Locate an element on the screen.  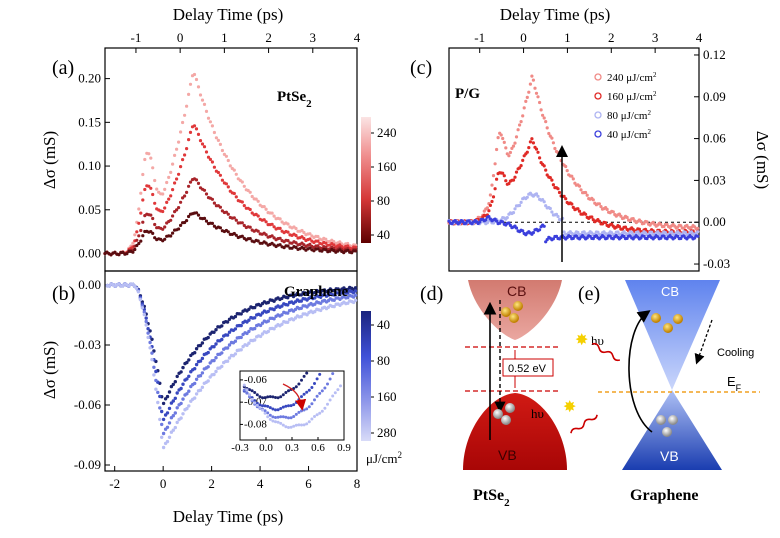
panel-a-ytick-label: 0.10 is located at coordinates (89, 165).